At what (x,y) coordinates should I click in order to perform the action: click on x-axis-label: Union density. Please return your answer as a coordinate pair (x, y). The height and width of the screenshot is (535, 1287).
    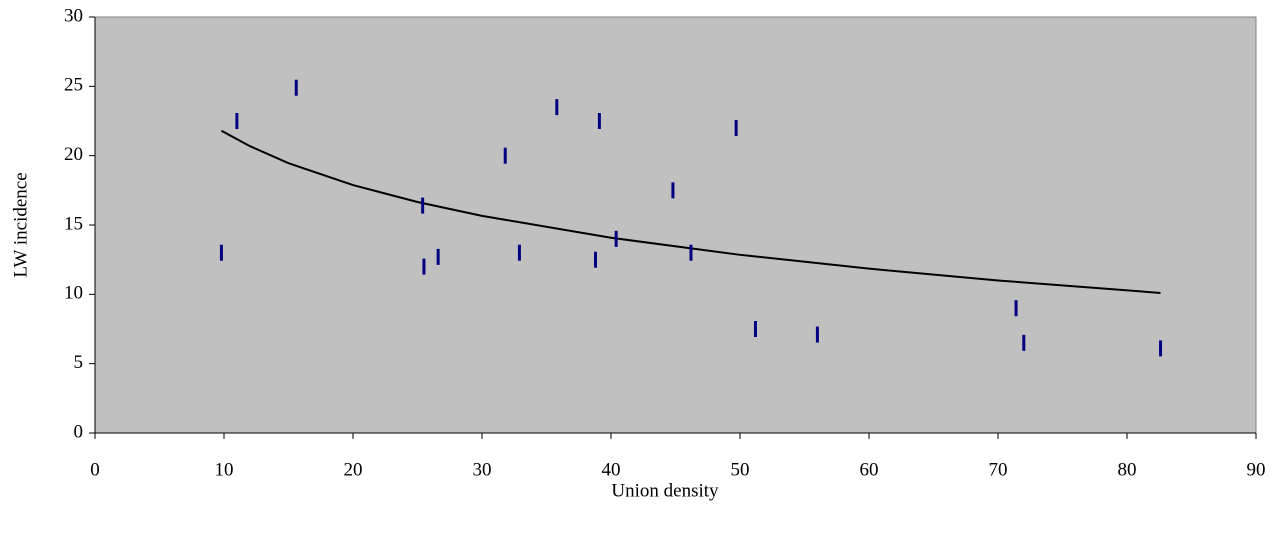
    Looking at the image, I should click on (665, 490).